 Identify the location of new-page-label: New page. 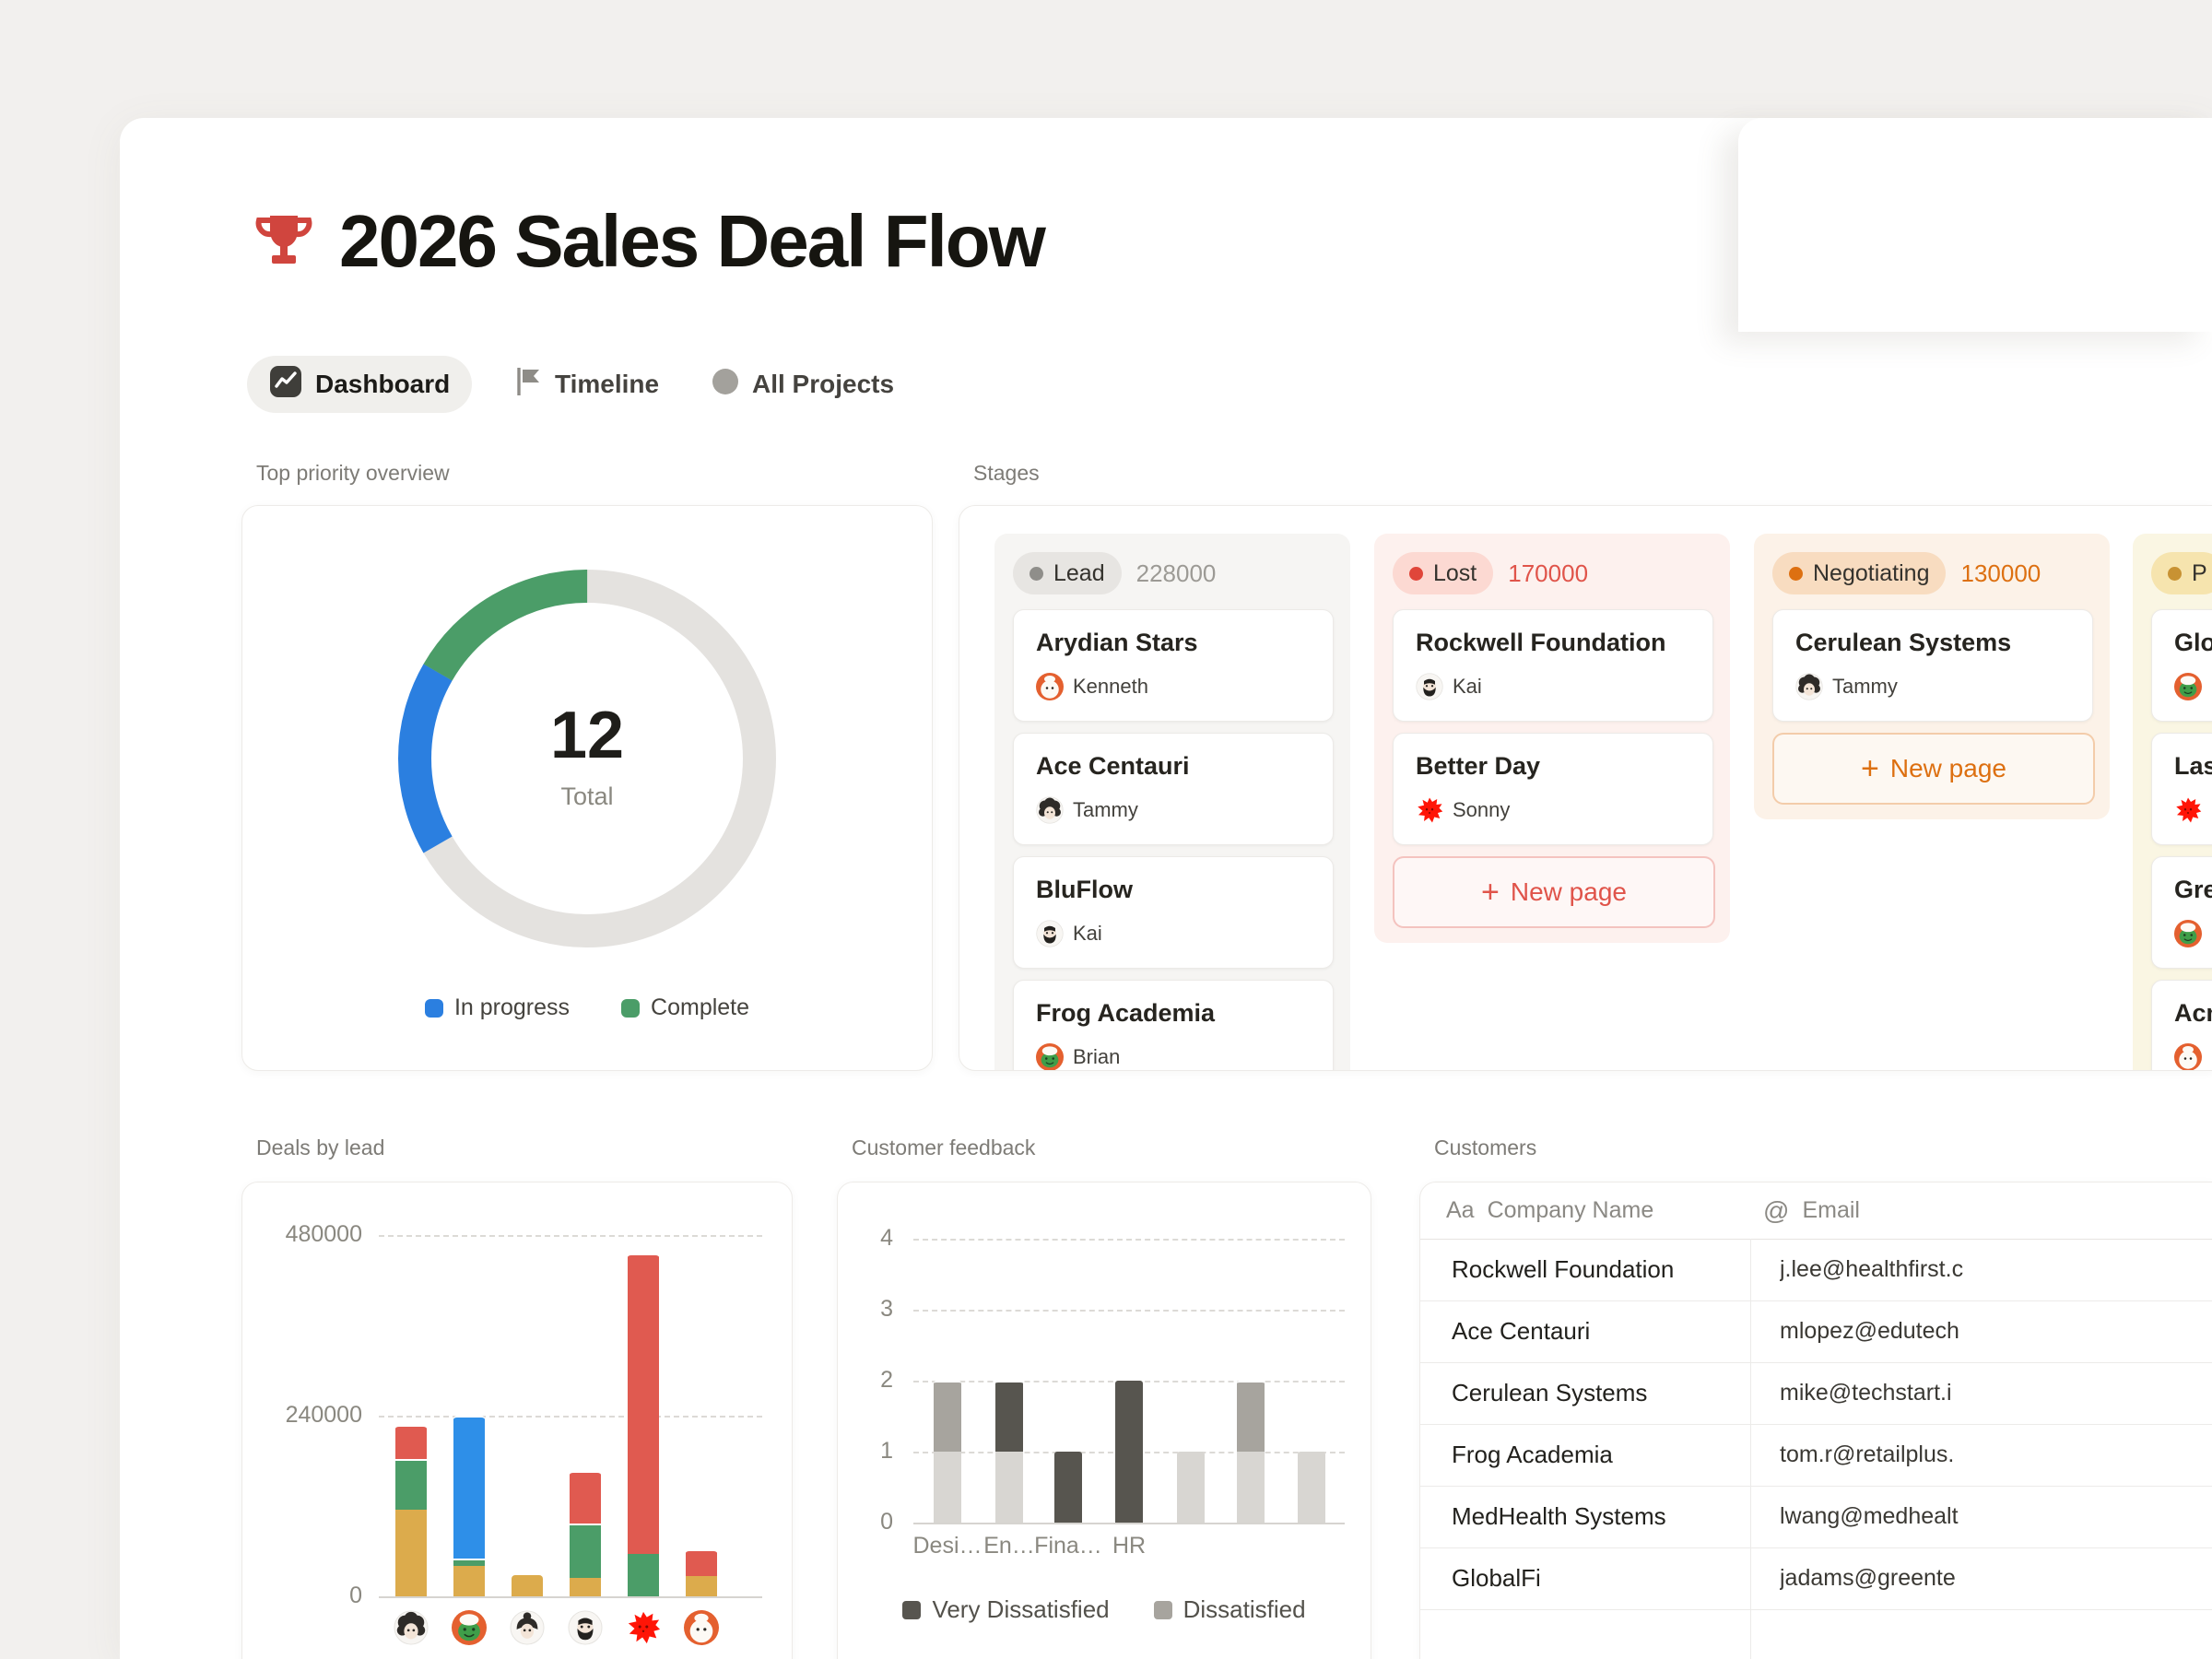
(1568, 891).